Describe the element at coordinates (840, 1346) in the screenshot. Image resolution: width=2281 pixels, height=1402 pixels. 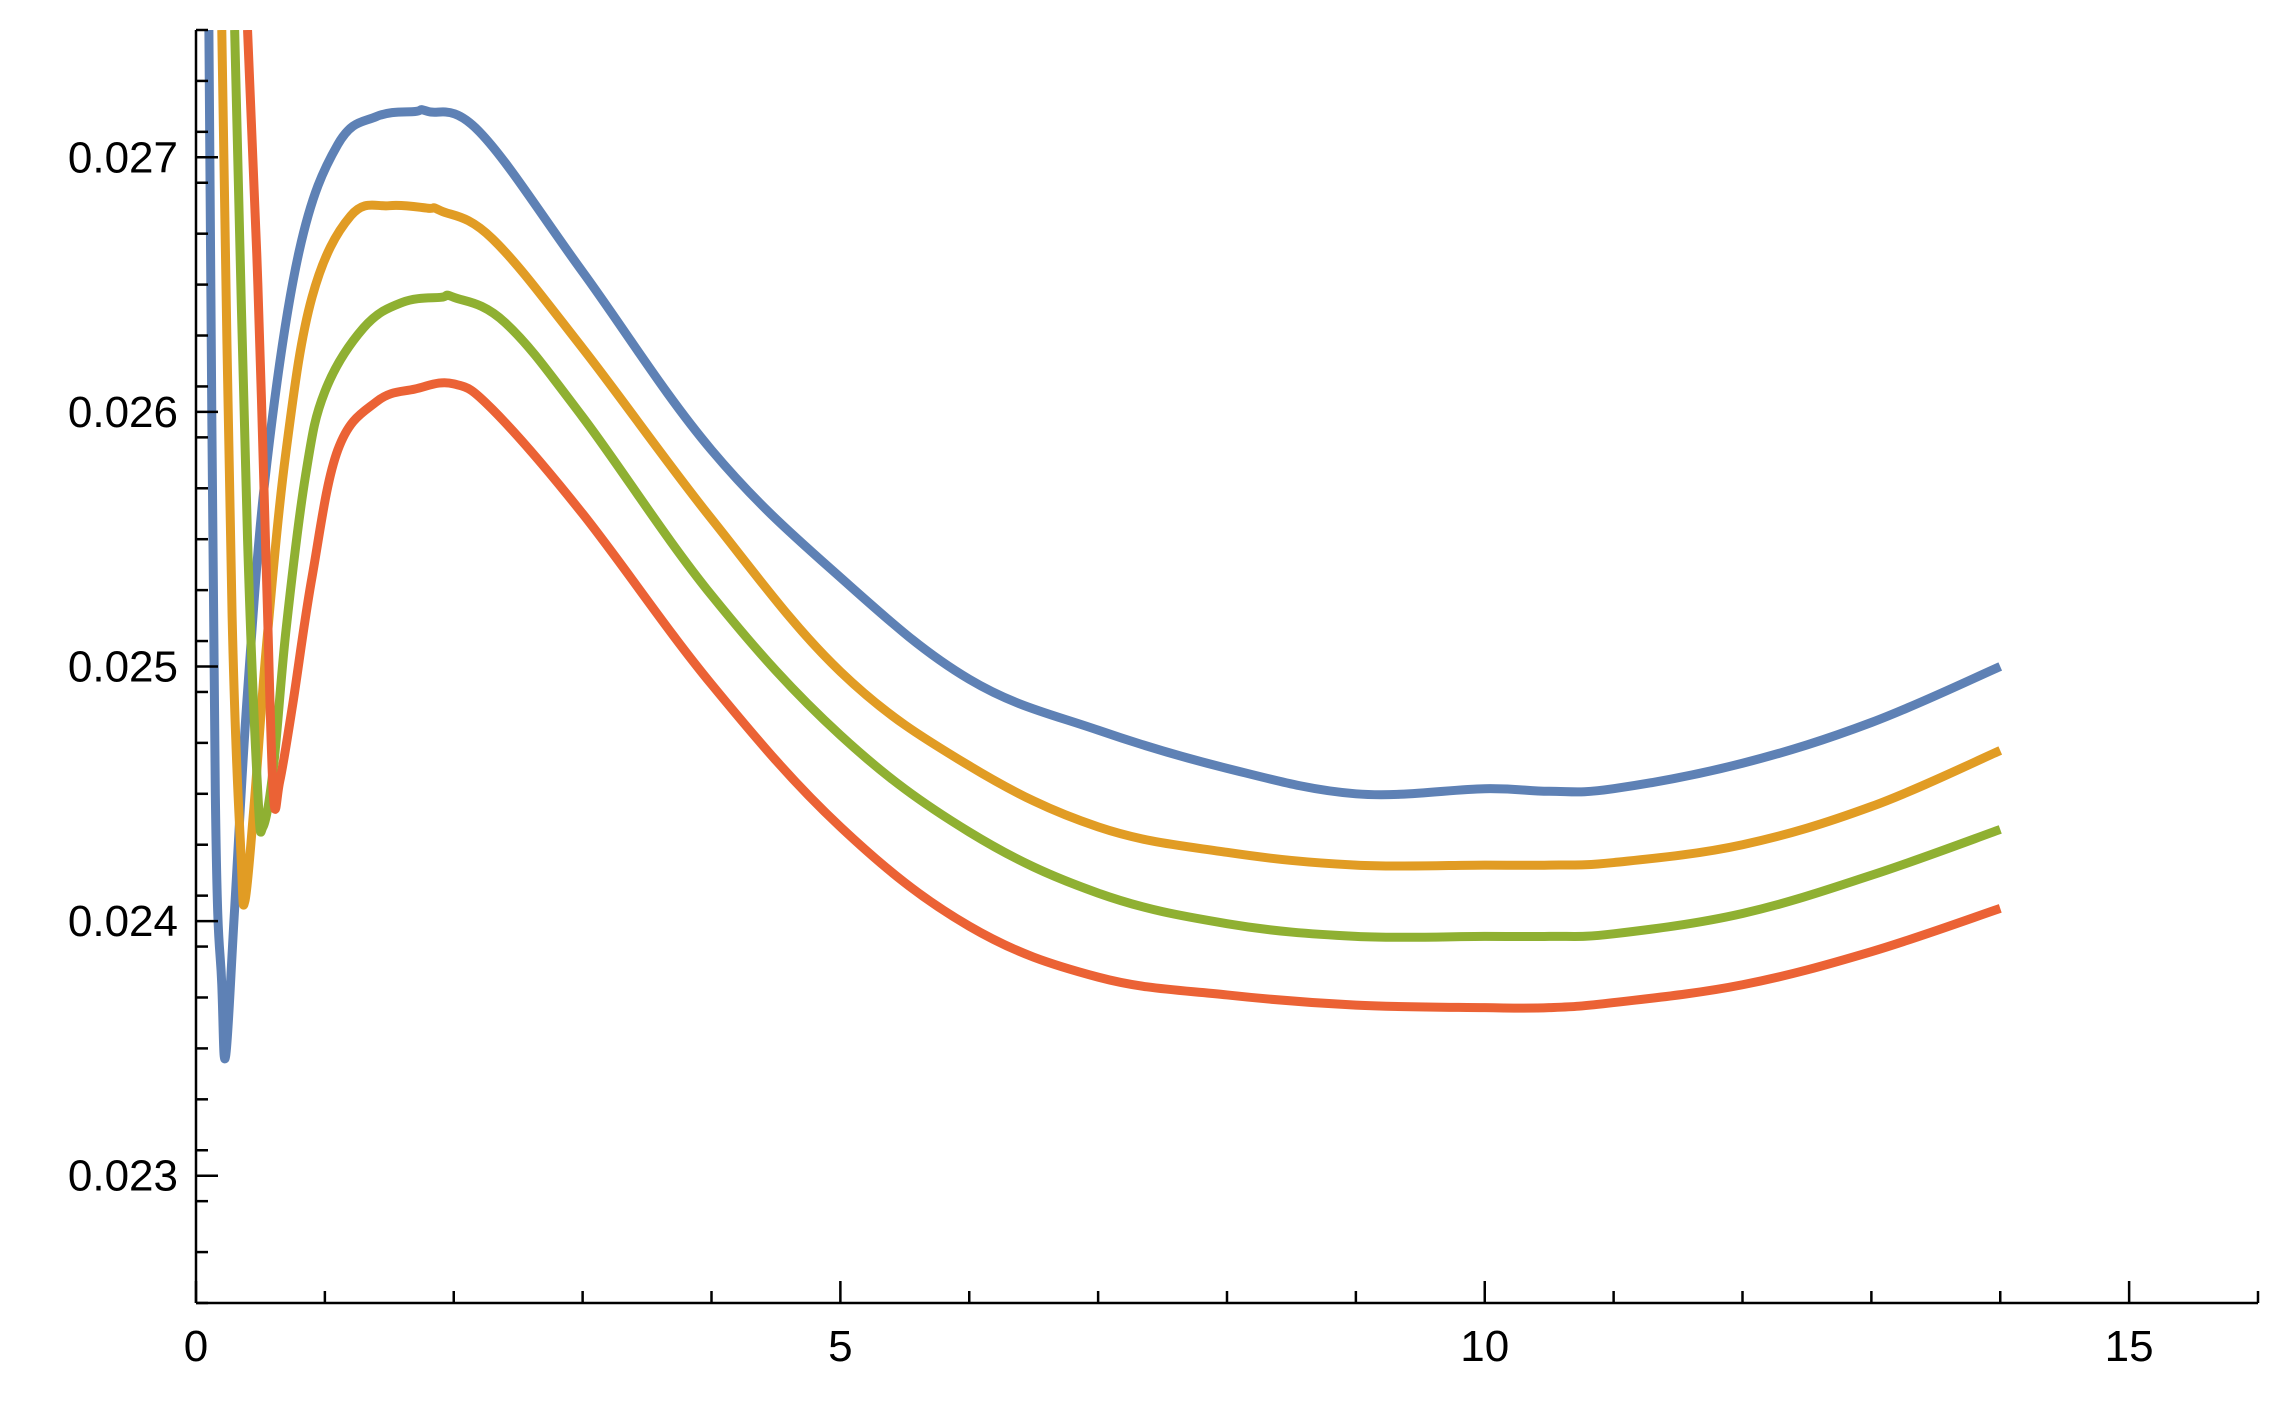
I see `x-tick-label: 5` at that location.